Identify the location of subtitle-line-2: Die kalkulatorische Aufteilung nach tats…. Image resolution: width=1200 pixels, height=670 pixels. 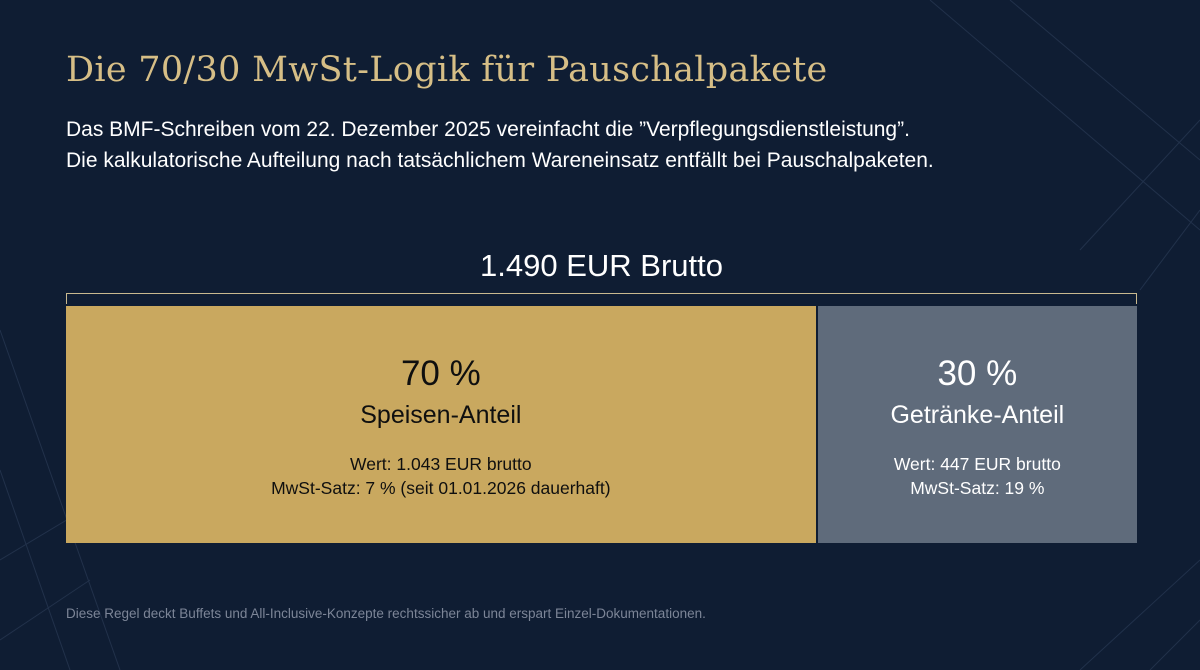
(500, 160).